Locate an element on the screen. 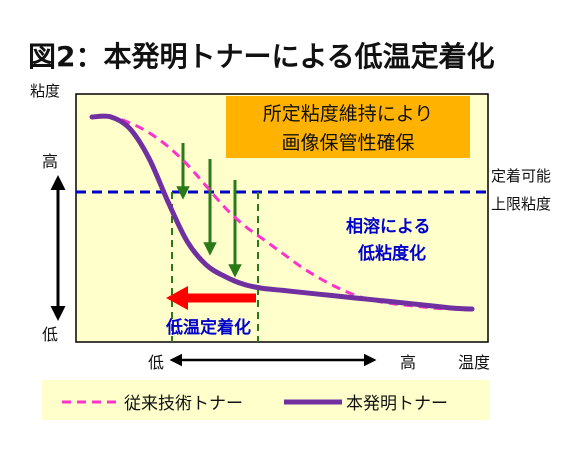 The height and width of the screenshot is (468, 586). x-low-label: 低 is located at coordinates (156, 362).